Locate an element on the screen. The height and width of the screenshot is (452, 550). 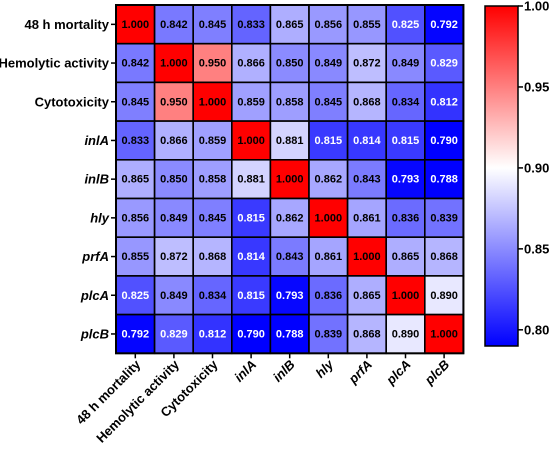
cell-value-label: 0.834 is located at coordinates (213, 296).